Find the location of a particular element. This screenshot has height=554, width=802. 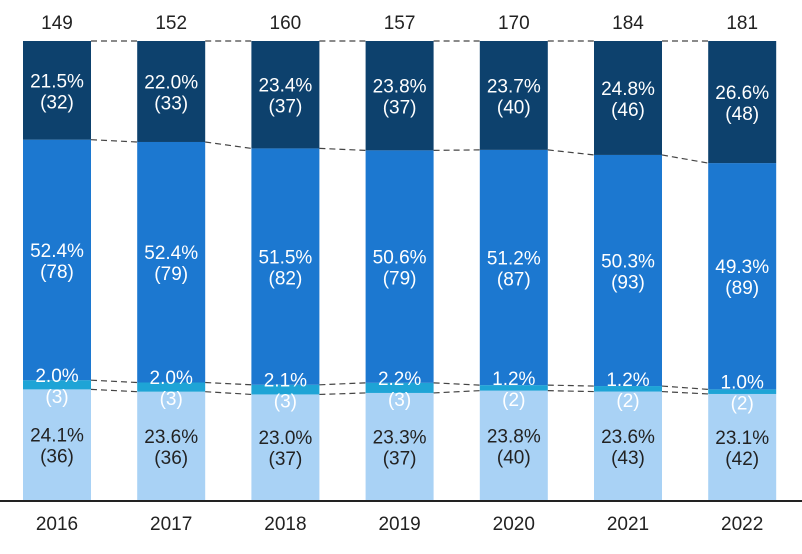

bar-segment-2020-s0 is located at coordinates (513, 445).